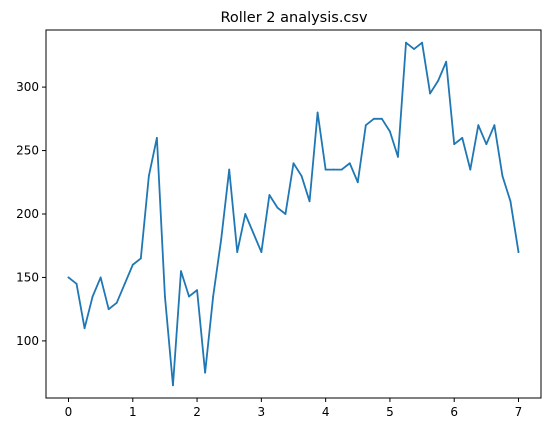 The height and width of the screenshot is (437, 552). I want to click on x-tick-label: 4, so click(326, 412).